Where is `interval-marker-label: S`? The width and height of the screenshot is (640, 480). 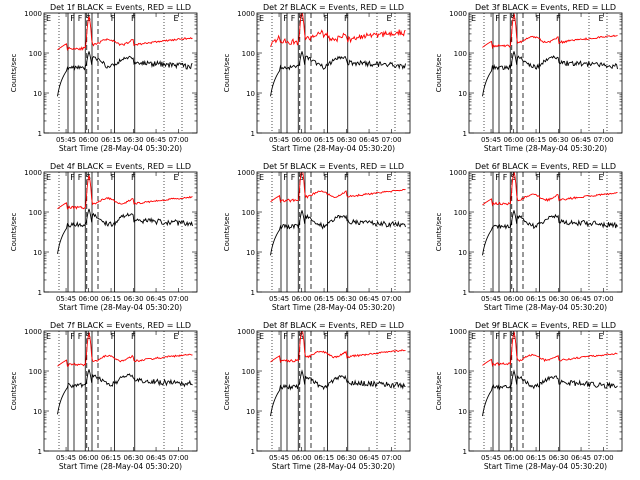 interval-marker-label: S is located at coordinates (301, 177).